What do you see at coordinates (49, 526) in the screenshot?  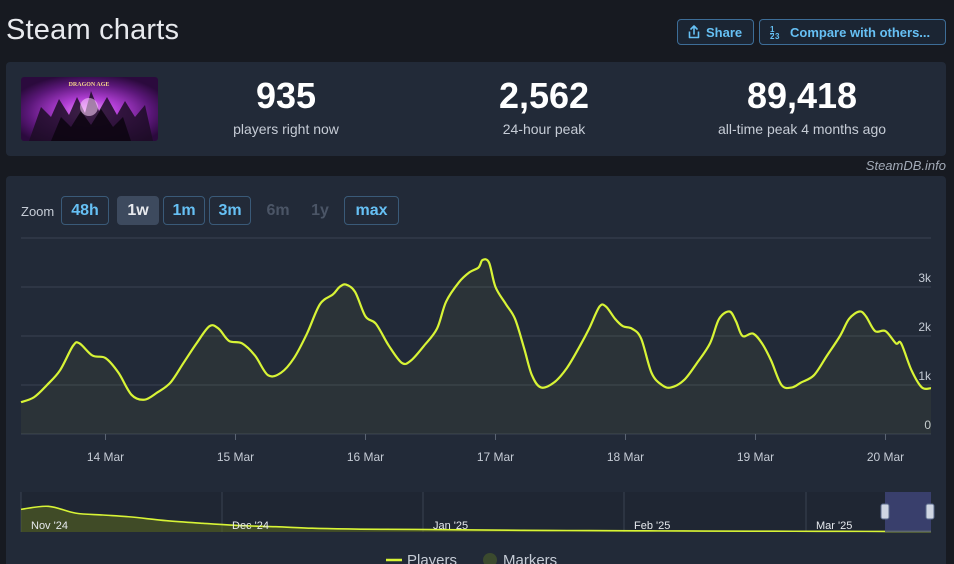 I see `navigator-x-label: Nov '24` at bounding box center [49, 526].